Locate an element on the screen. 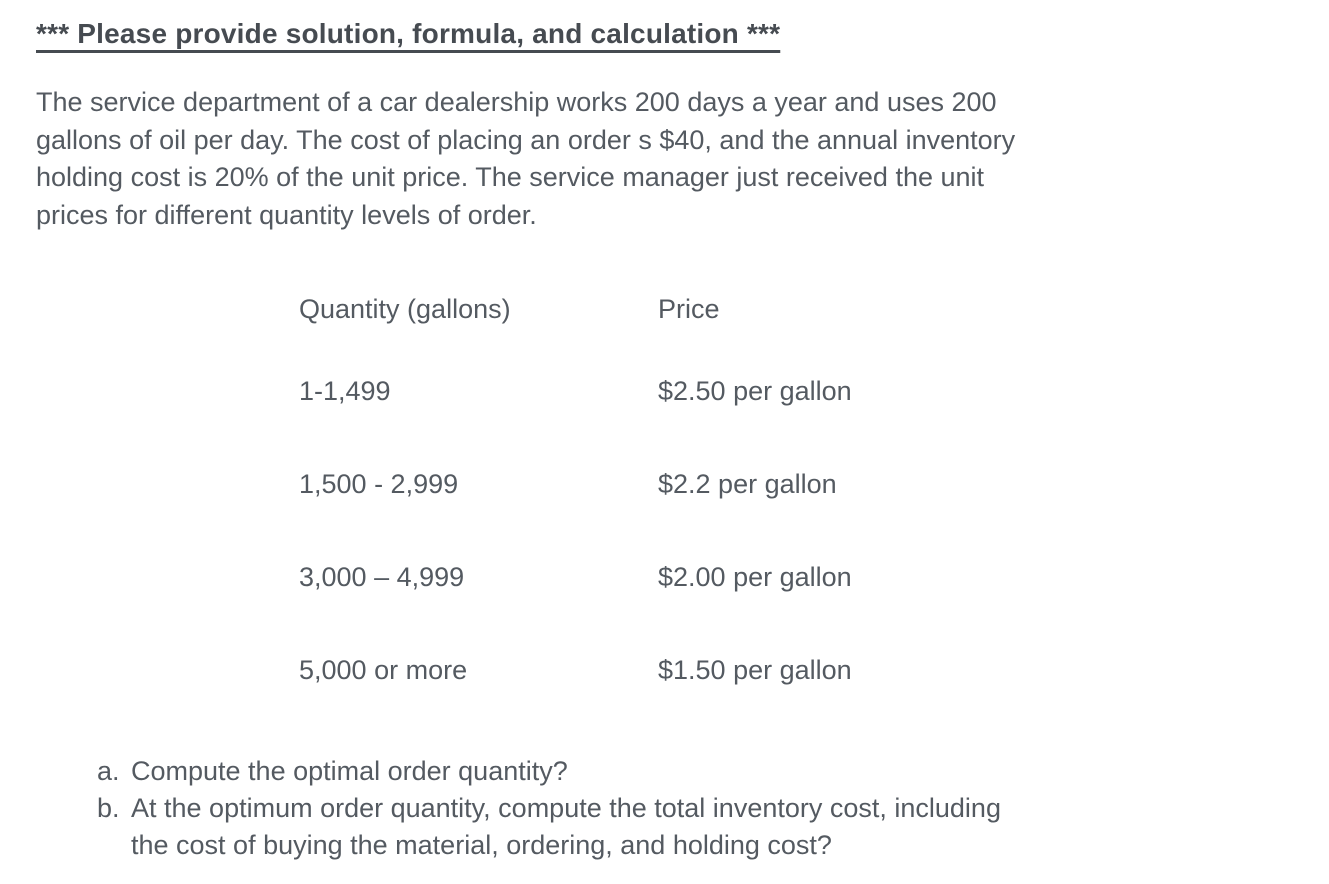  quantity-cell: 5,000 or more is located at coordinates (383, 670).